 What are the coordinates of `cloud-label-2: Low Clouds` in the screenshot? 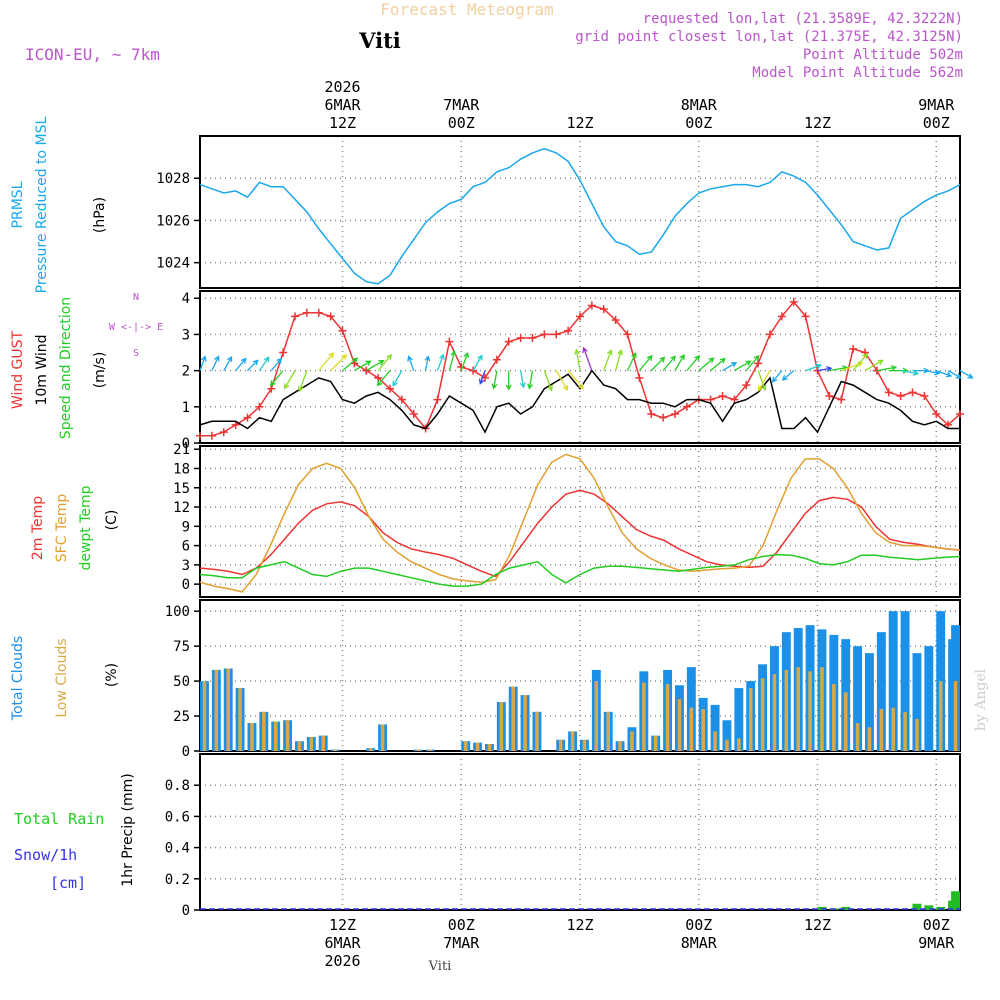 It's located at (62, 677).